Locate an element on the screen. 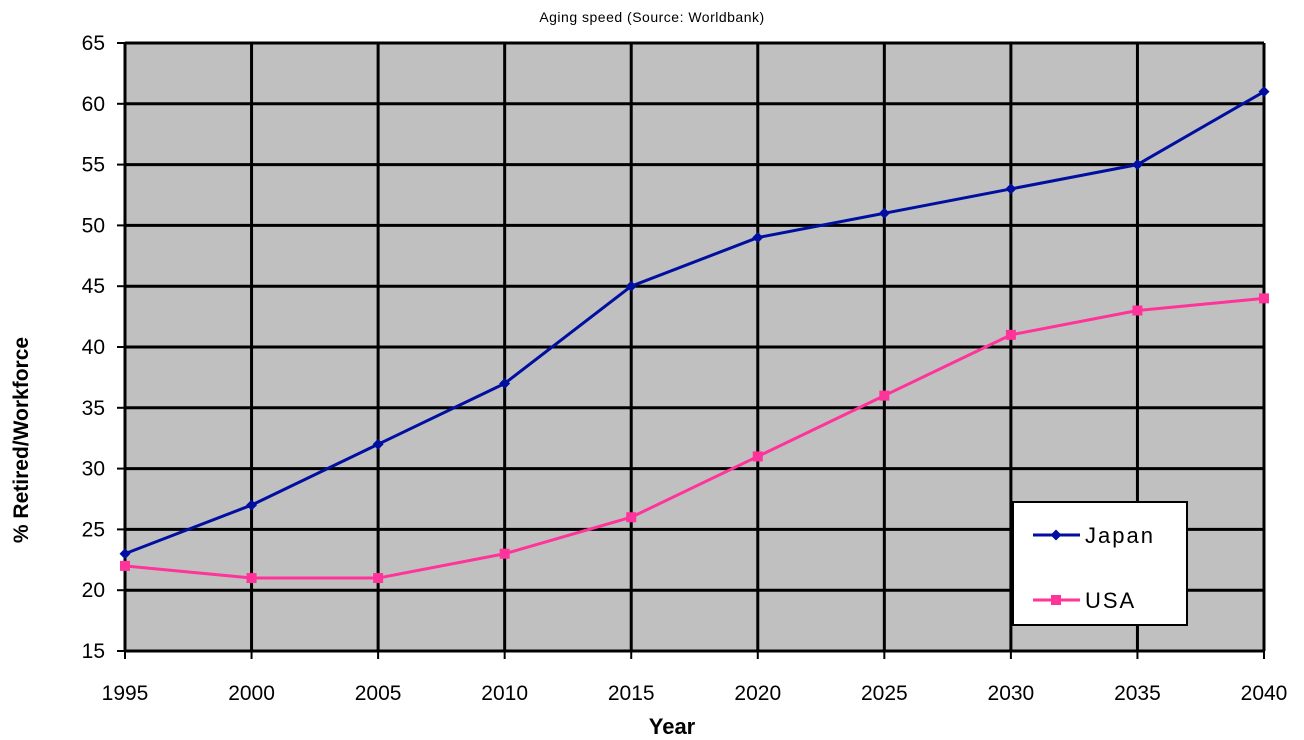 This screenshot has height=740, width=1304. x-tick-label: 1995 is located at coordinates (125, 693).